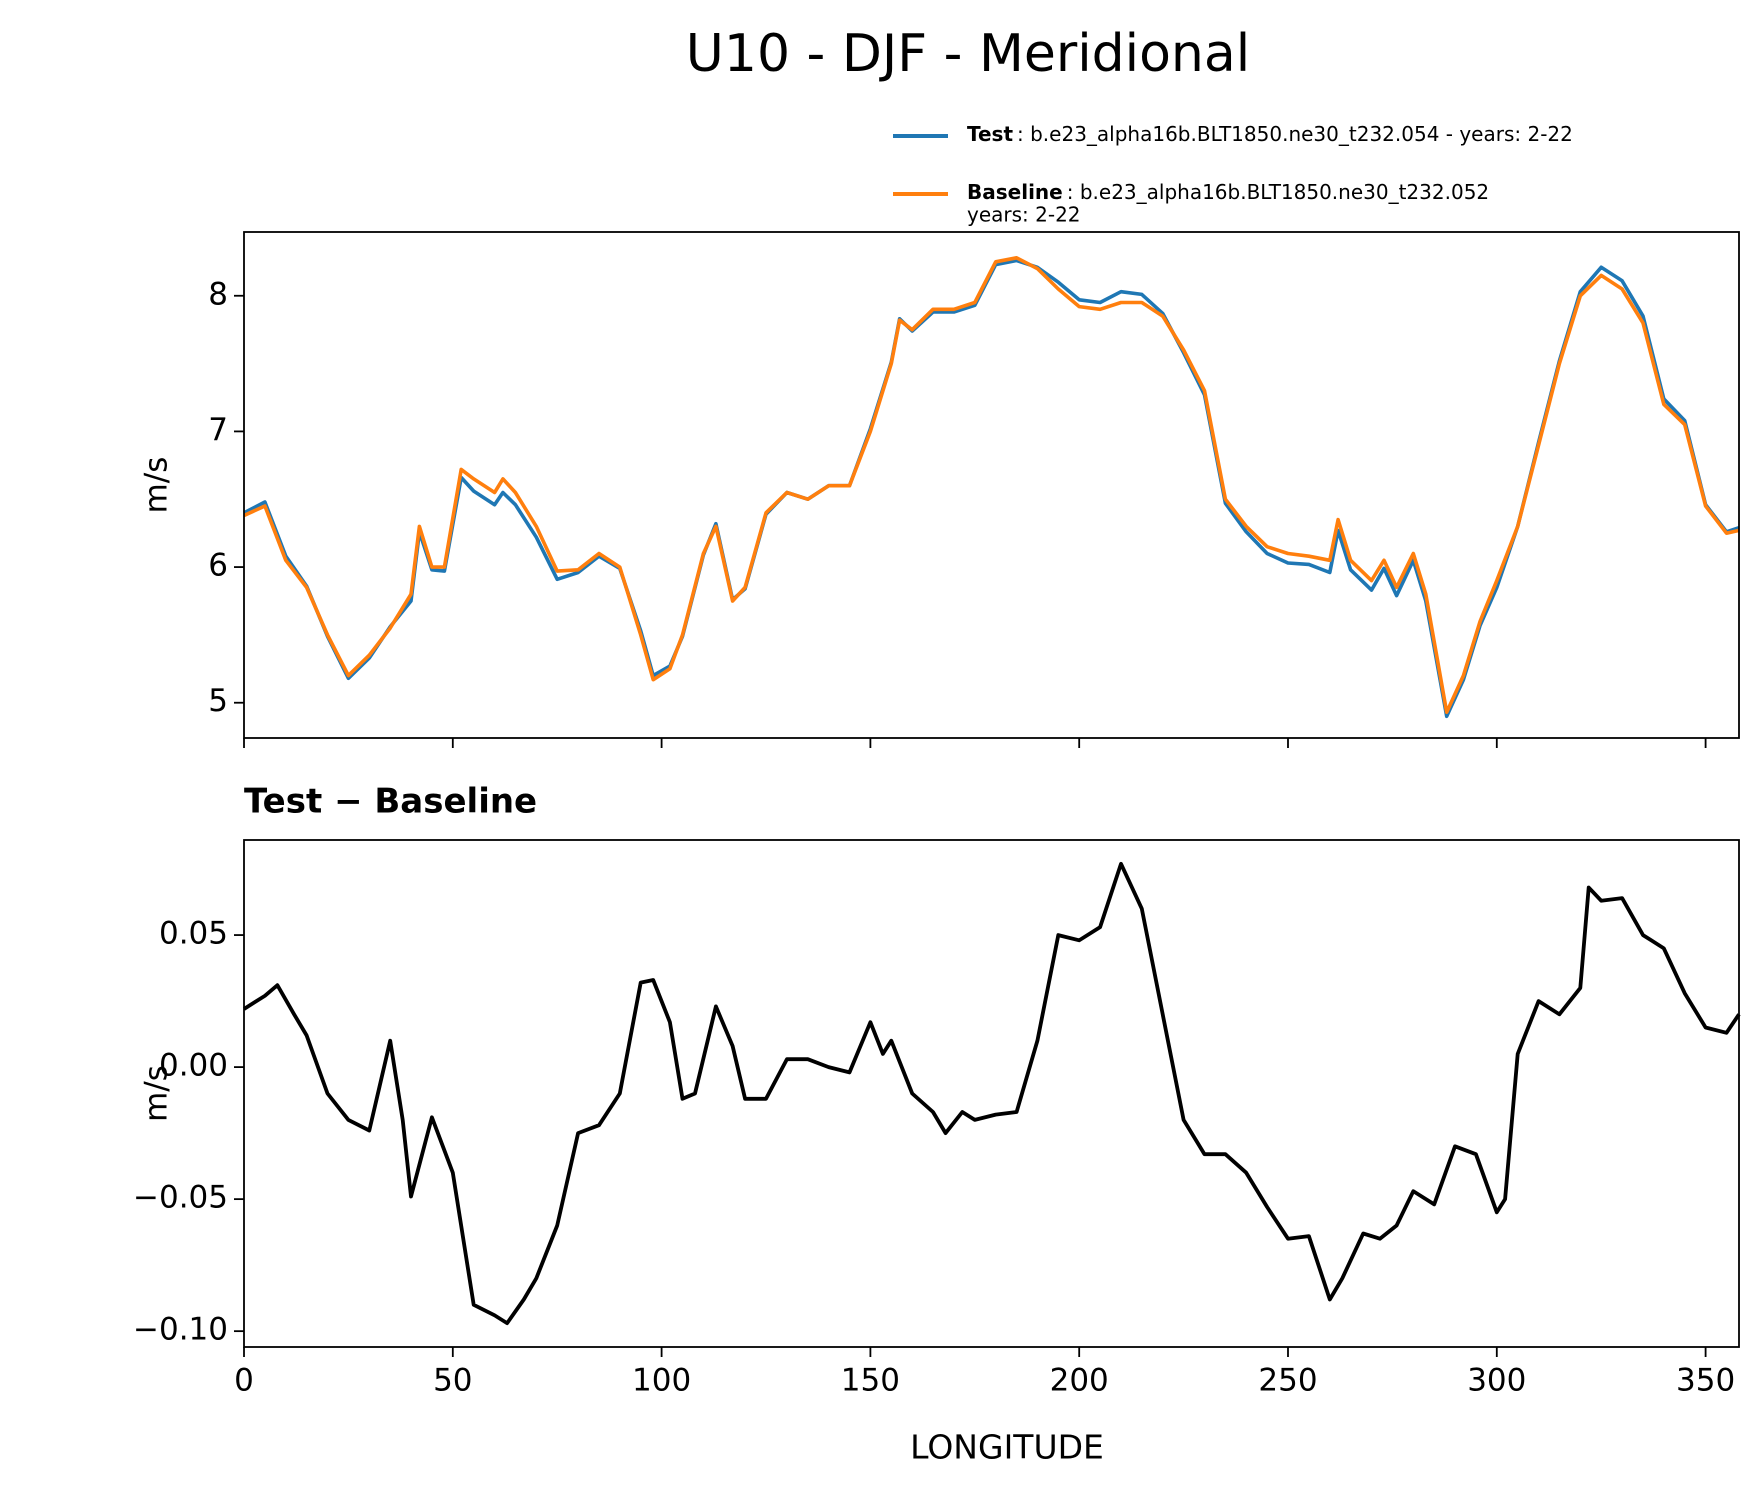  What do you see at coordinates (180, 1330) in the screenshot?
I see `y-tick-label: −0.10` at bounding box center [180, 1330].